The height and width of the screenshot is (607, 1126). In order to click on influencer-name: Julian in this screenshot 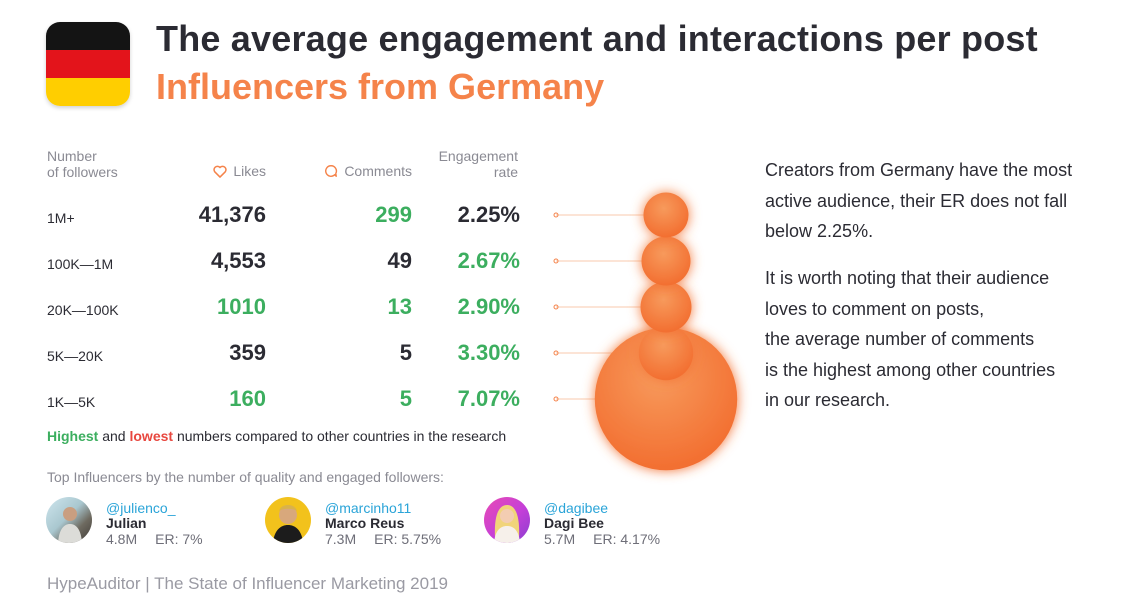, I will do `click(126, 523)`.